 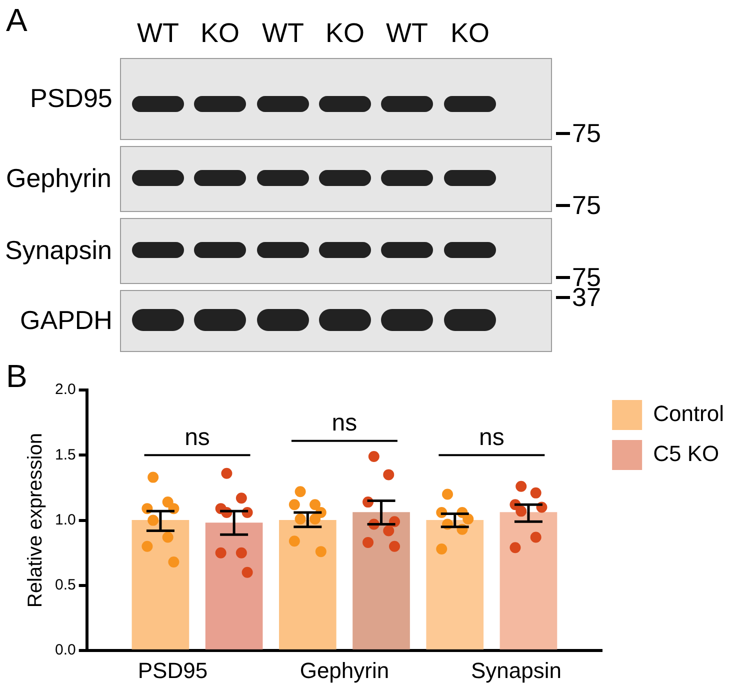 What do you see at coordinates (35, 520) in the screenshot?
I see `y-axis-title: Relative expression` at bounding box center [35, 520].